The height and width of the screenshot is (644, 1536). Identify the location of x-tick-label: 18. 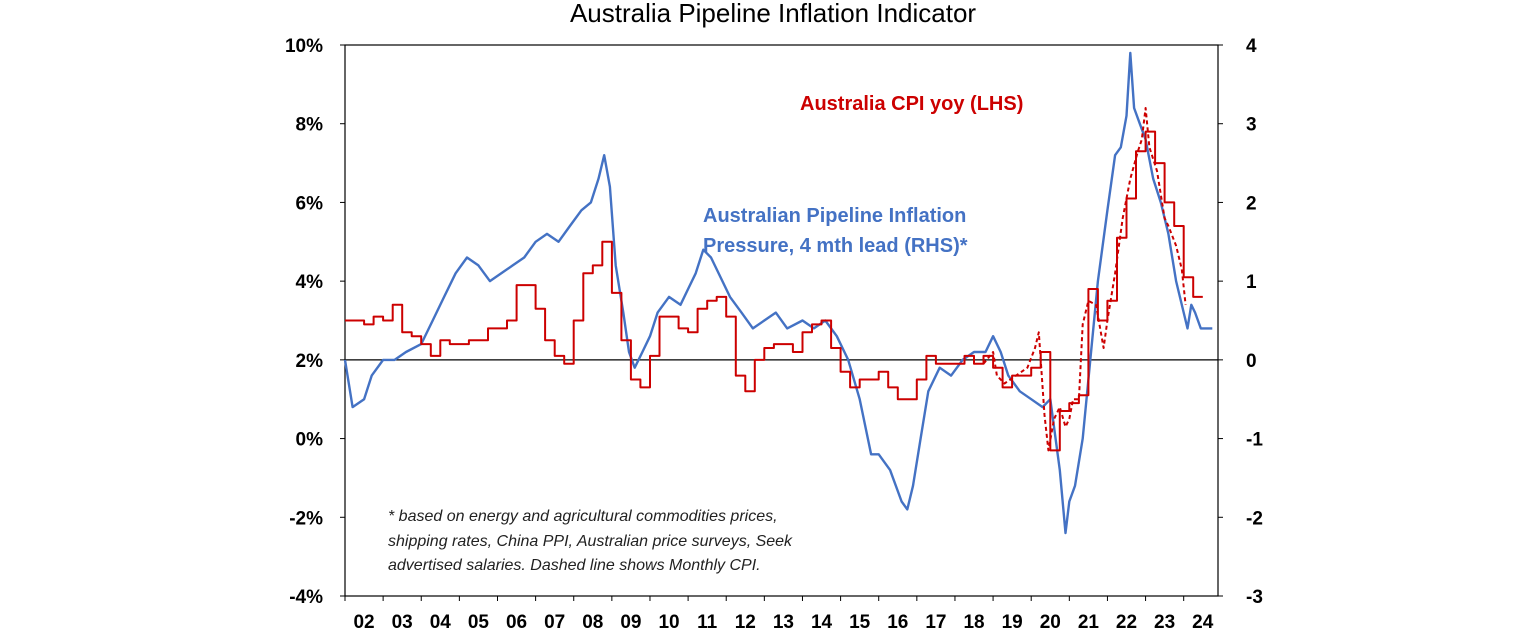
(973, 622).